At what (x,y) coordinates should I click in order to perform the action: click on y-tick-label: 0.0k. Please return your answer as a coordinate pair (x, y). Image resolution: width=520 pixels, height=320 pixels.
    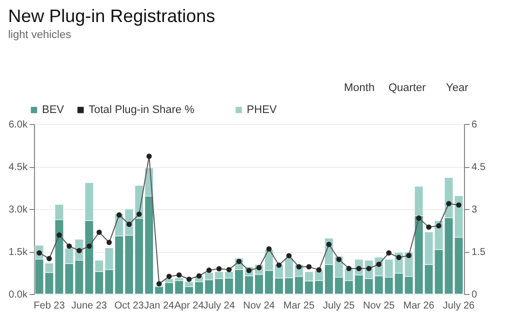
    Looking at the image, I should click on (18, 295).